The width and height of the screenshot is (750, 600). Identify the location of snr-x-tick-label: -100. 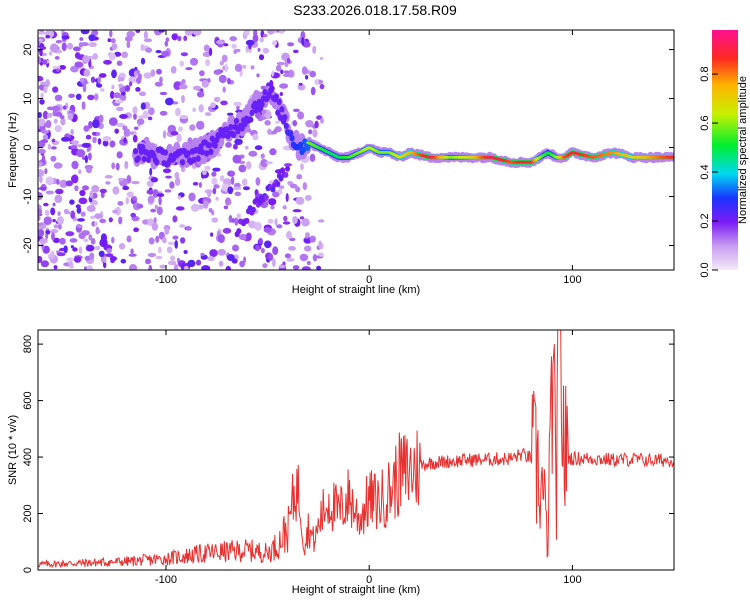
(166, 580).